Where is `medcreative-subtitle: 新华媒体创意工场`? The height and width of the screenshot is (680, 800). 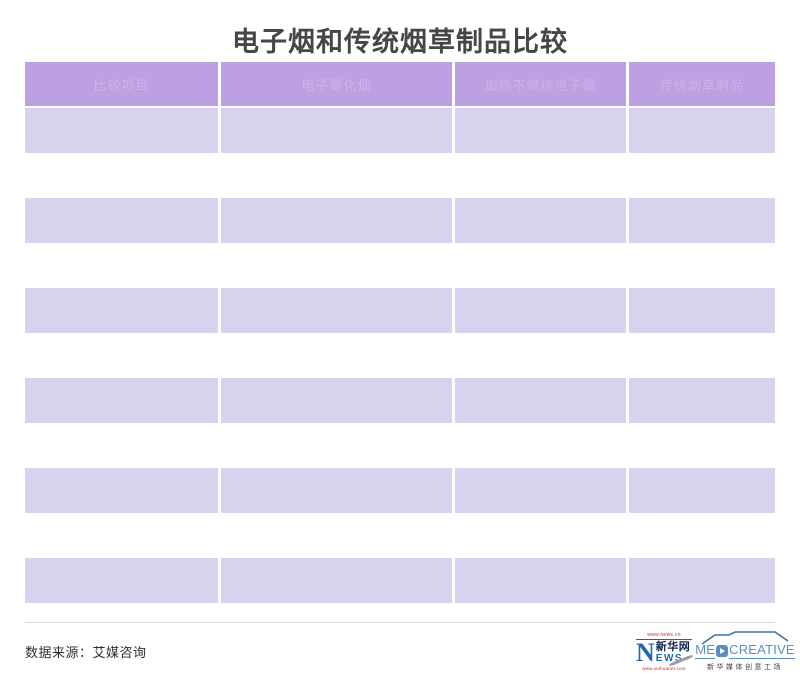
medcreative-subtitle: 新华媒体创意工场 is located at coordinates (745, 667).